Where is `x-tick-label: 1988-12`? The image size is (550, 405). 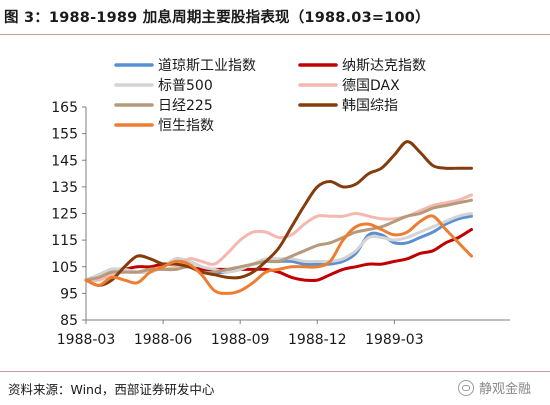 x-tick-label: 1988-12 is located at coordinates (317, 340).